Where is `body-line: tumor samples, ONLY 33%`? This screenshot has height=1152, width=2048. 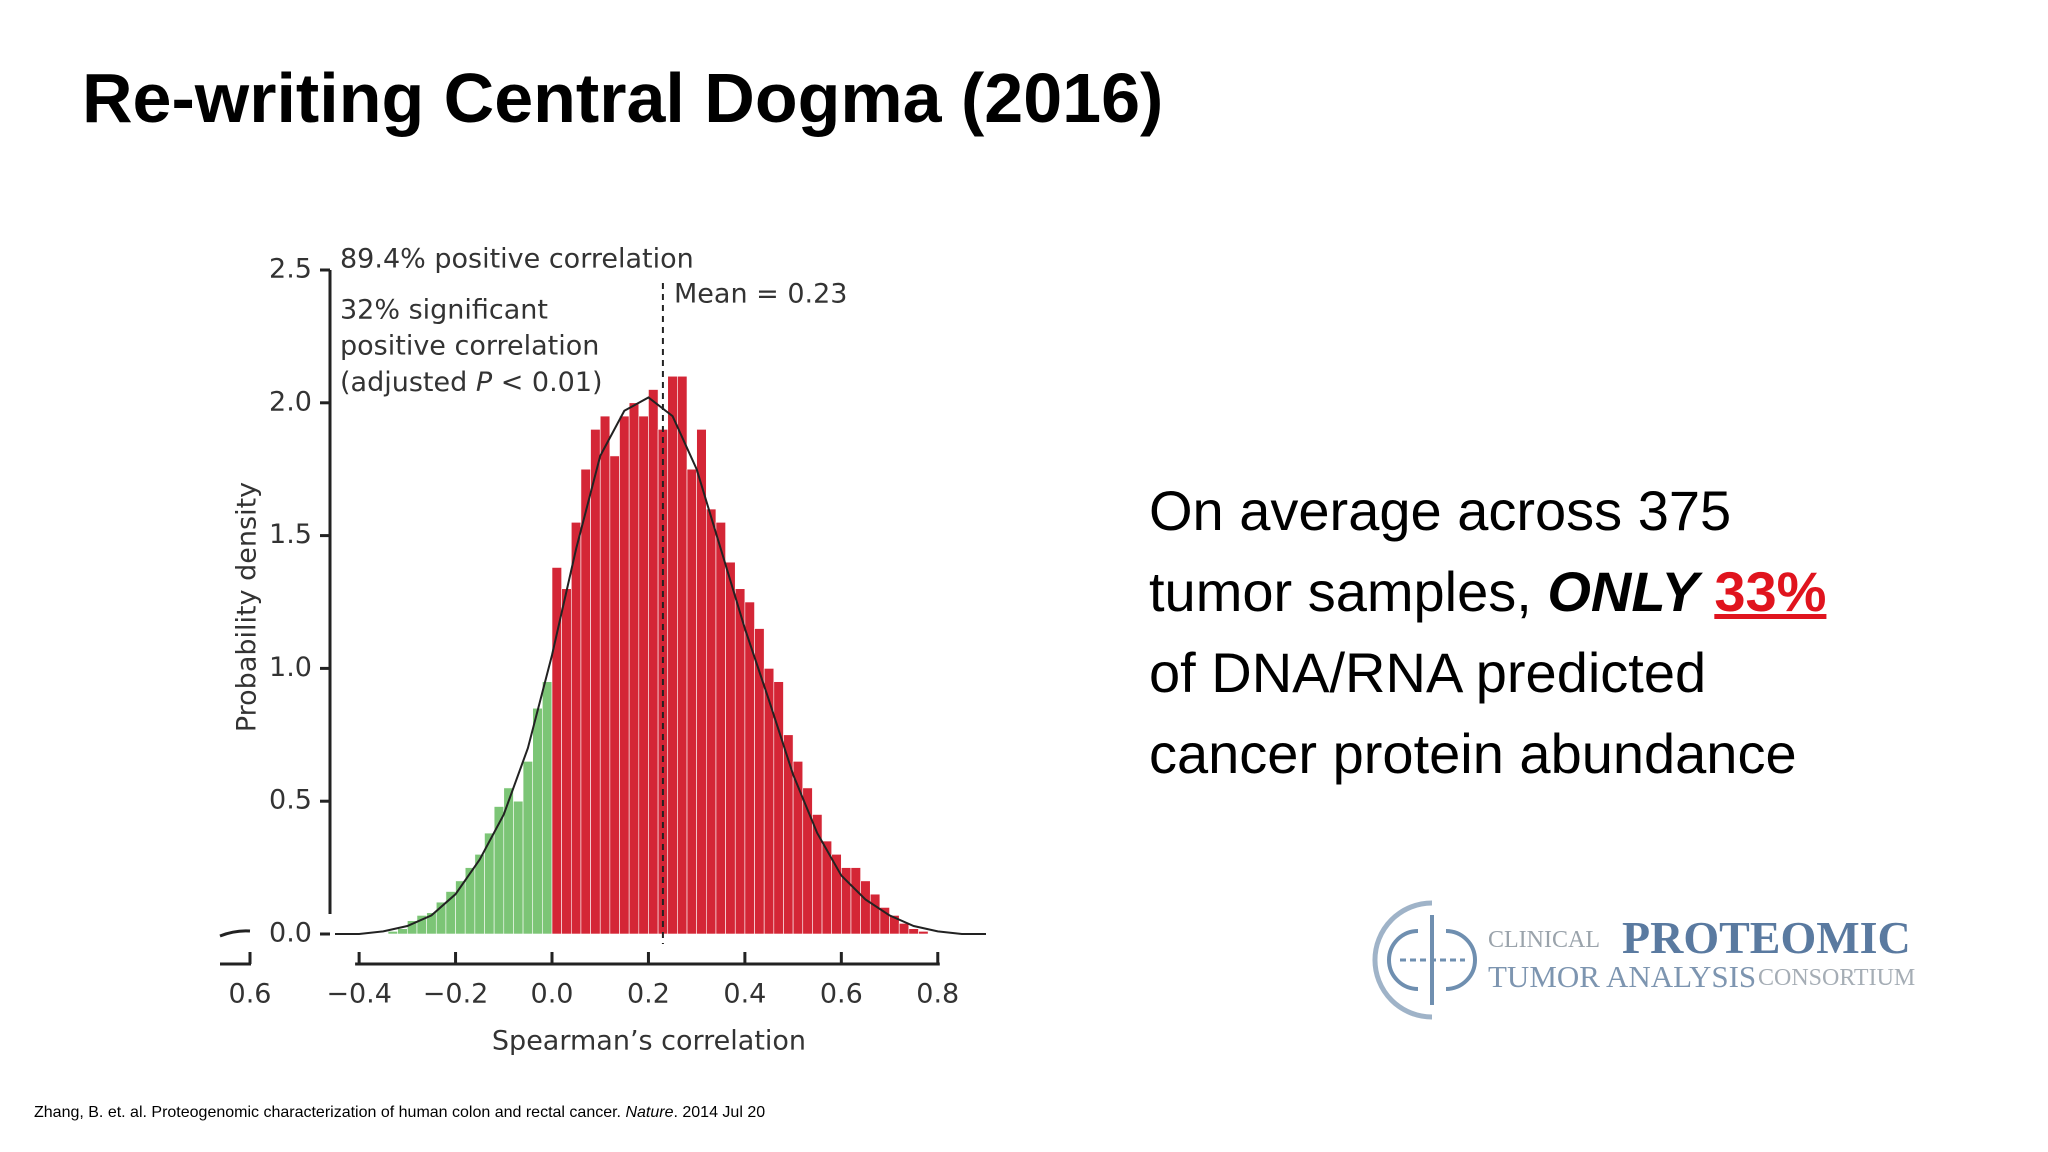
body-line: tumor samples, ONLY 33% is located at coordinates (1487, 591).